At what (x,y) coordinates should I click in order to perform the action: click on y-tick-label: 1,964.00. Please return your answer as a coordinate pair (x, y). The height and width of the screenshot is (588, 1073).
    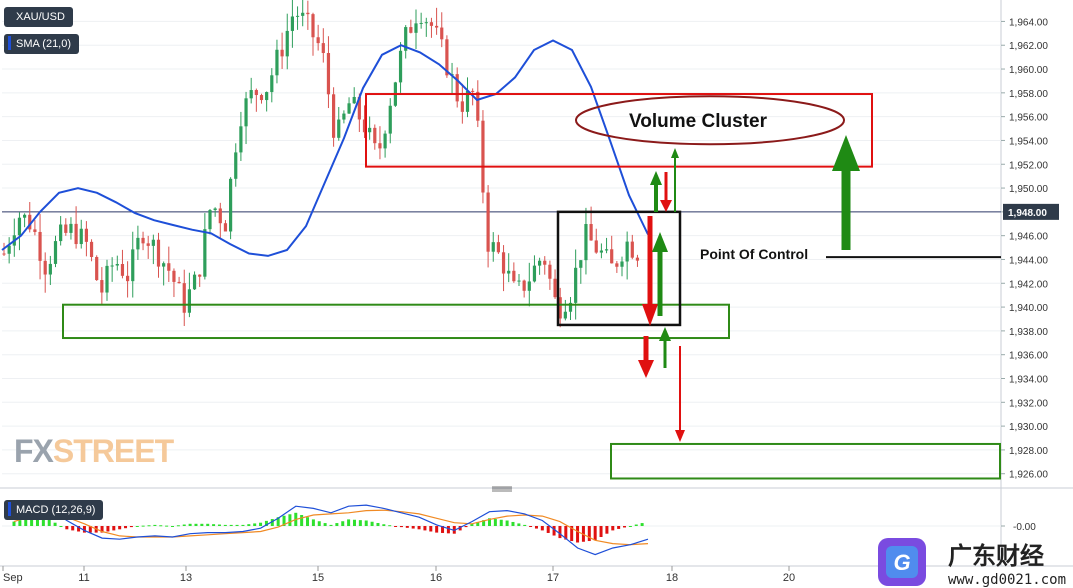
    Looking at the image, I should click on (1028, 22).